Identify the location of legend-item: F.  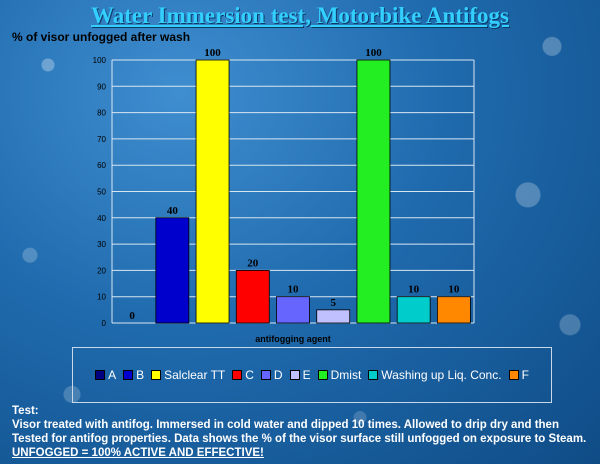
(518, 375).